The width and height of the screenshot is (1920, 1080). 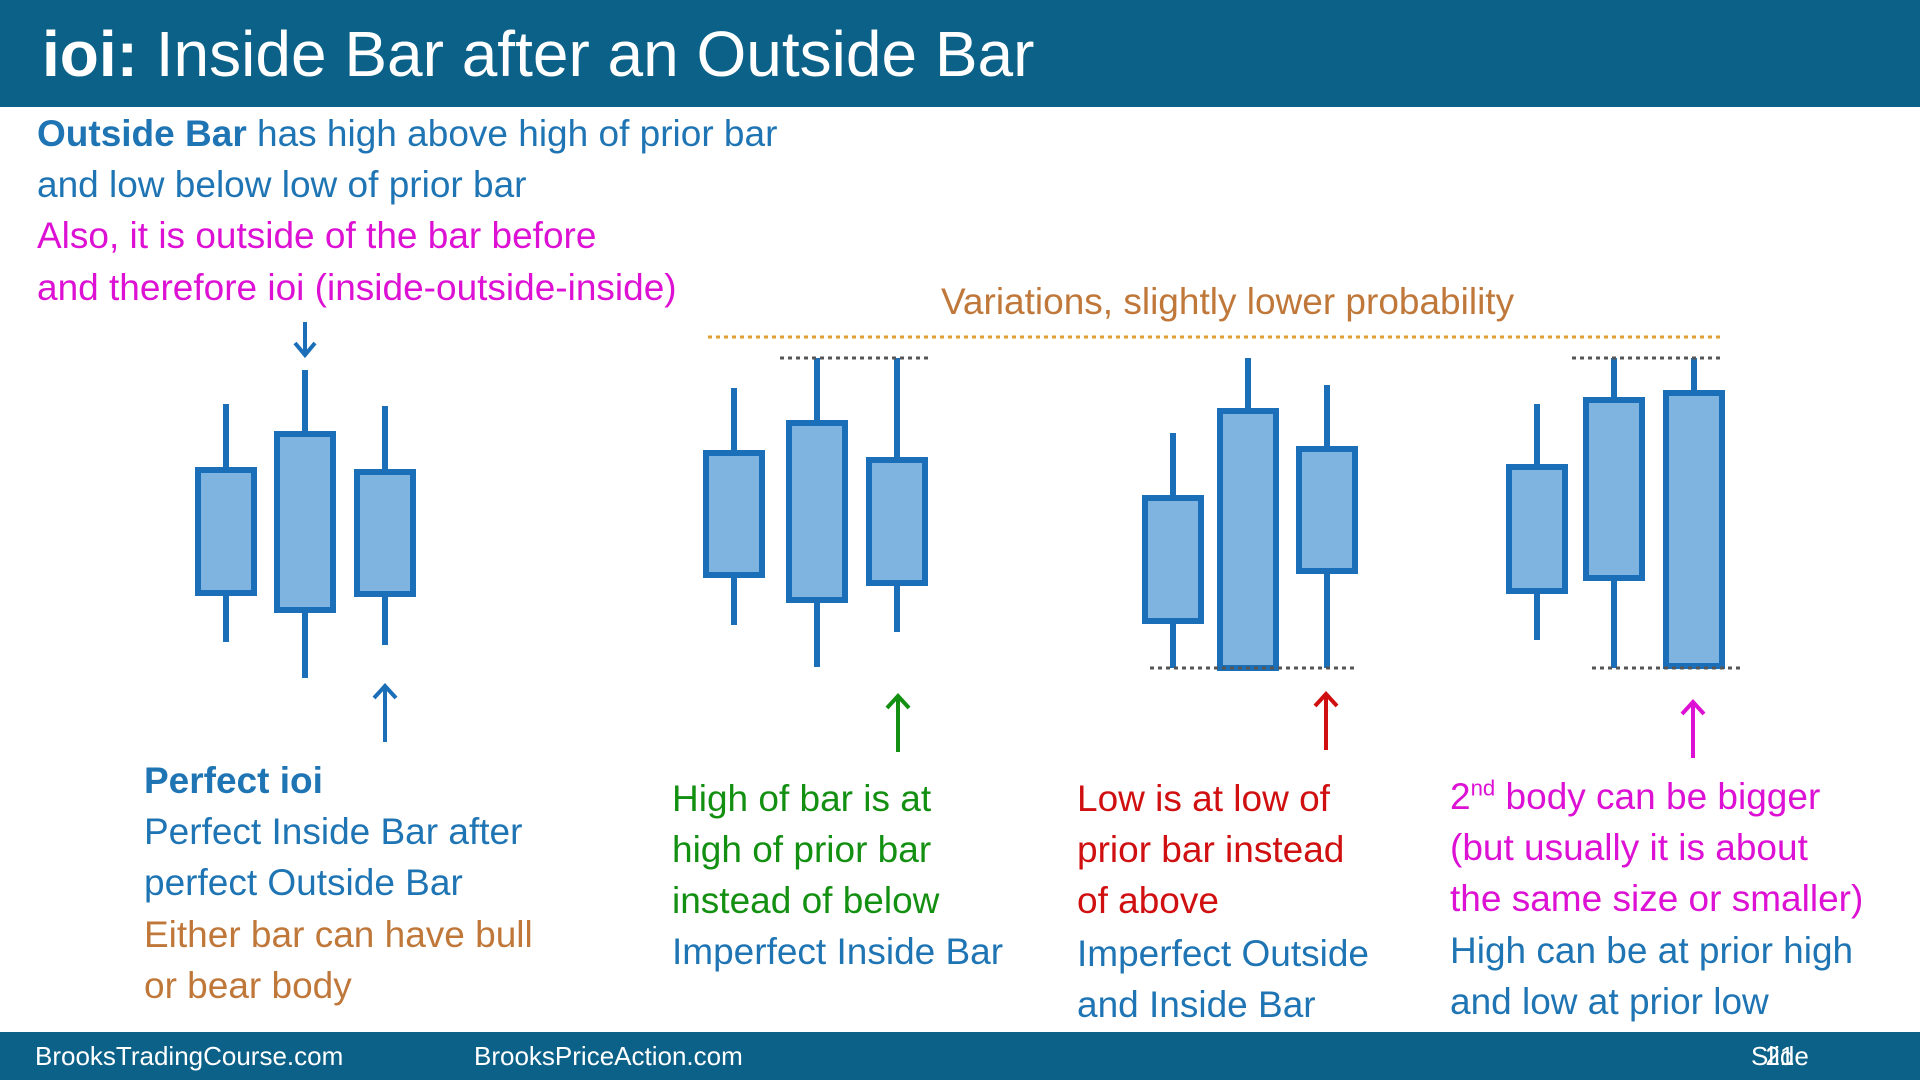 I want to click on arrow-down-icon, so click(x=305, y=340).